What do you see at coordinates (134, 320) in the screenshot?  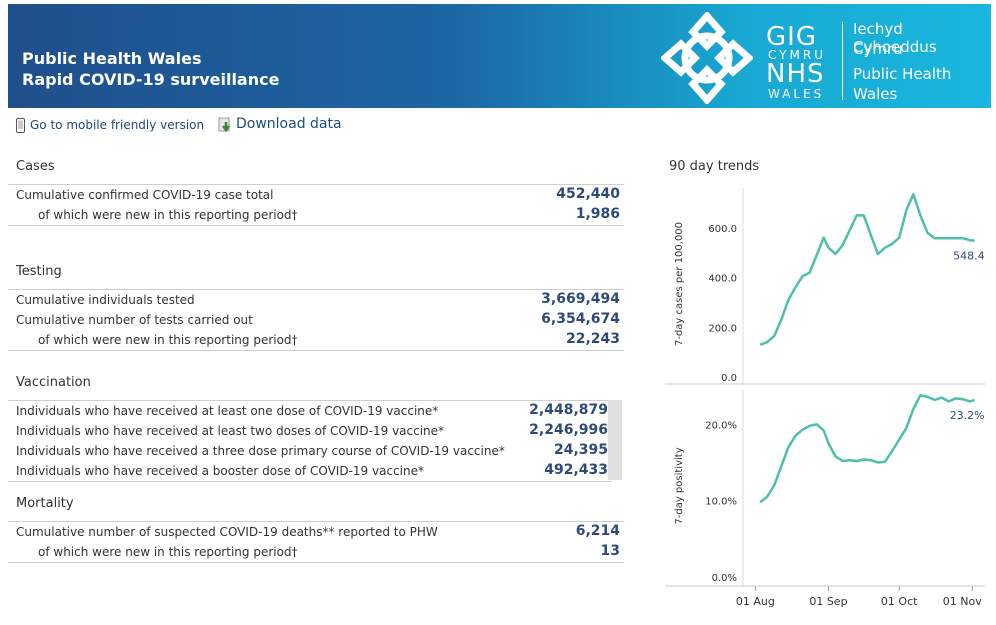 I see `row-label: Cumulative number of tests carried out` at bounding box center [134, 320].